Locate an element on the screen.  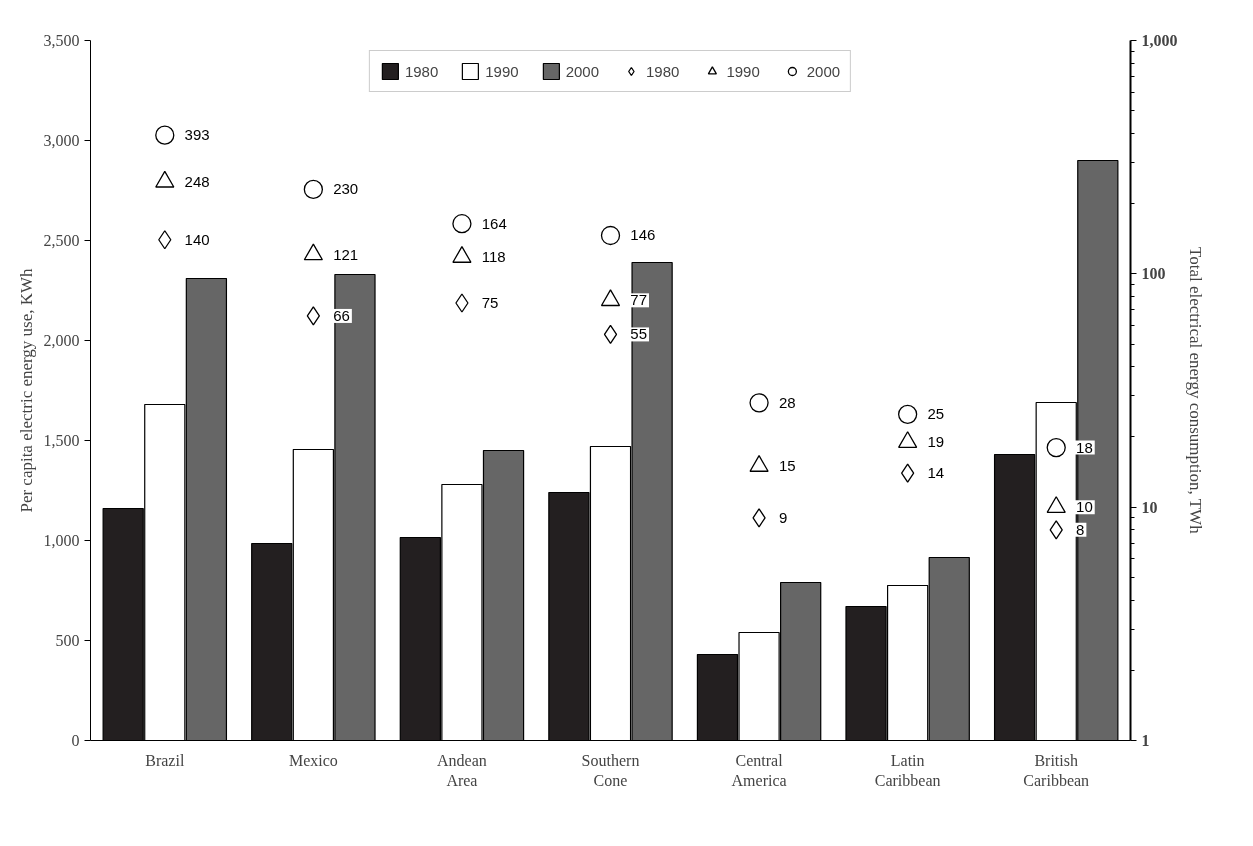
data-label: 230 is located at coordinates (346, 189).